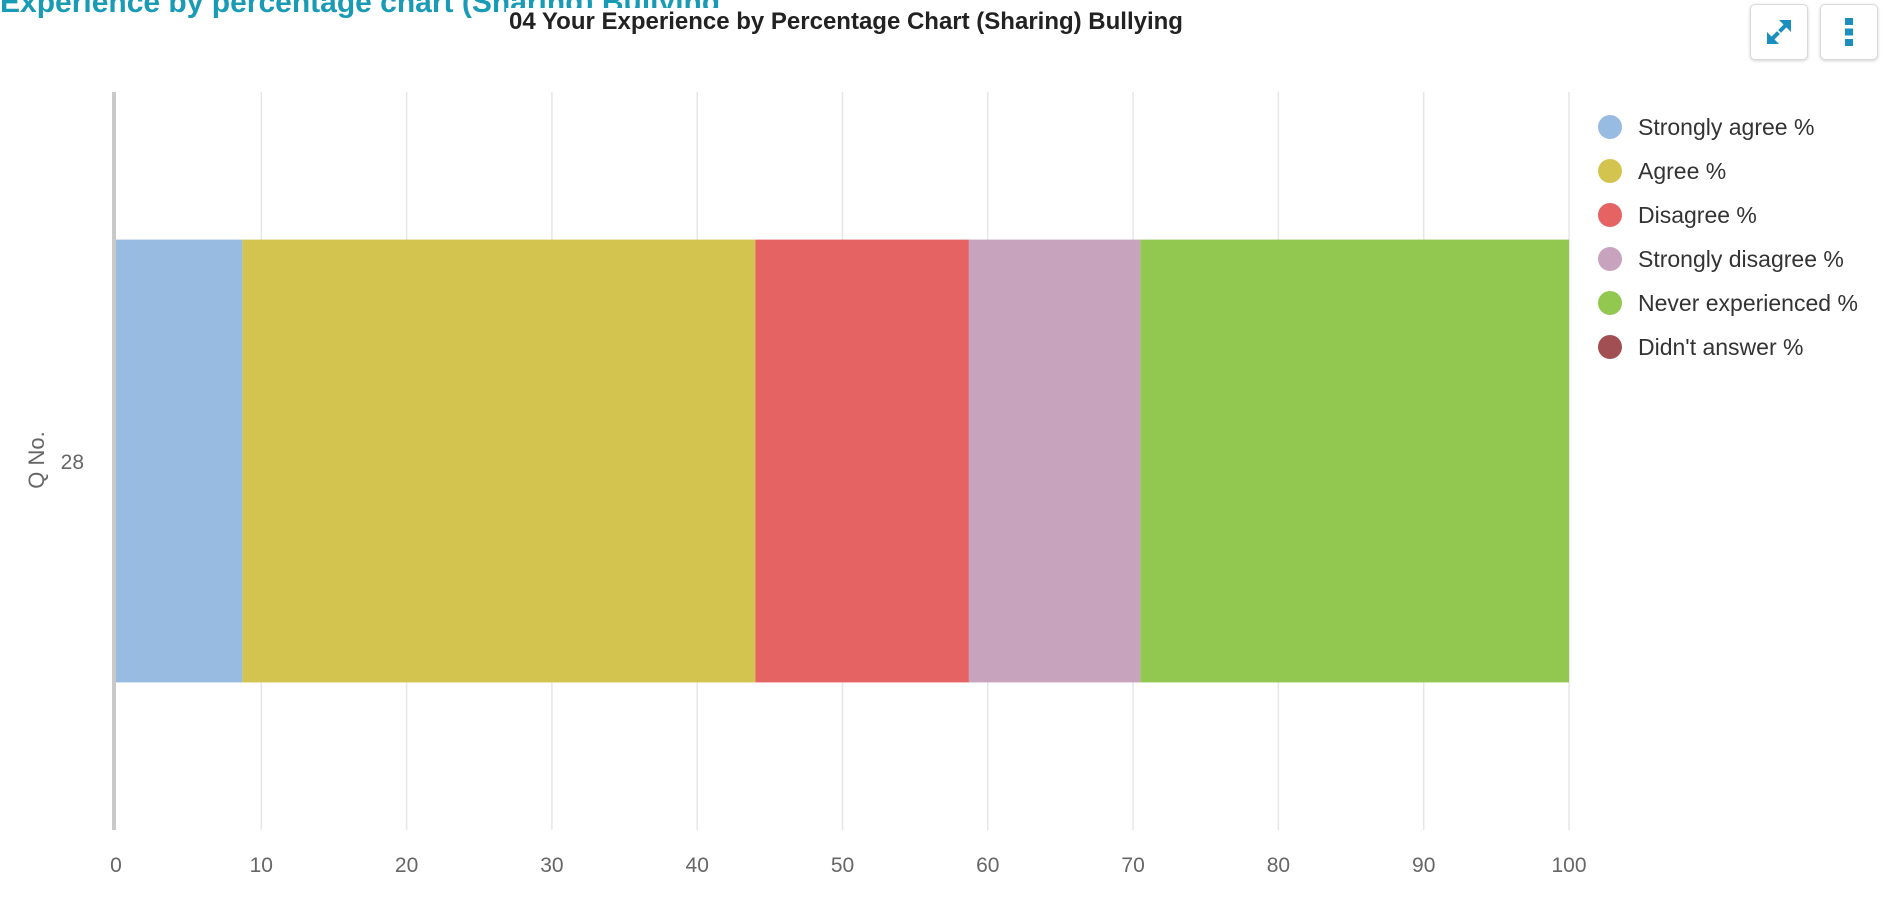  I want to click on legend-item: Didn't answer %, so click(1728, 347).